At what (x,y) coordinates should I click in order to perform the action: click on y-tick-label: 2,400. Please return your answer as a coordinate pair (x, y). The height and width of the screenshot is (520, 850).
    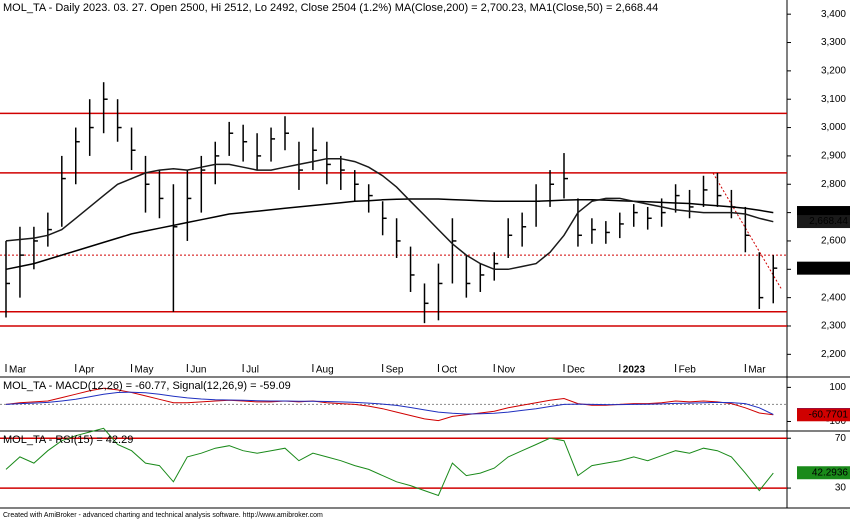
    Looking at the image, I should click on (833, 297).